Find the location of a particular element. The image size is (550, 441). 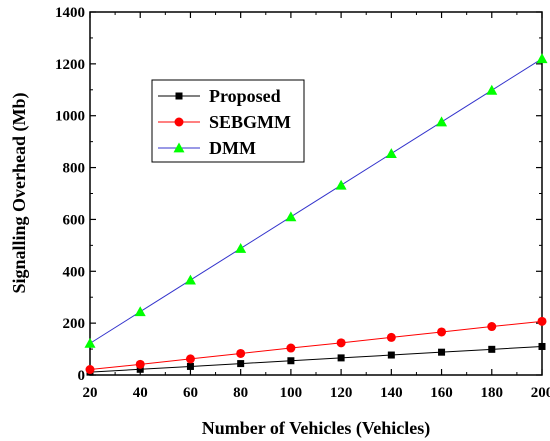

legend-marker-dmm is located at coordinates (179, 147).